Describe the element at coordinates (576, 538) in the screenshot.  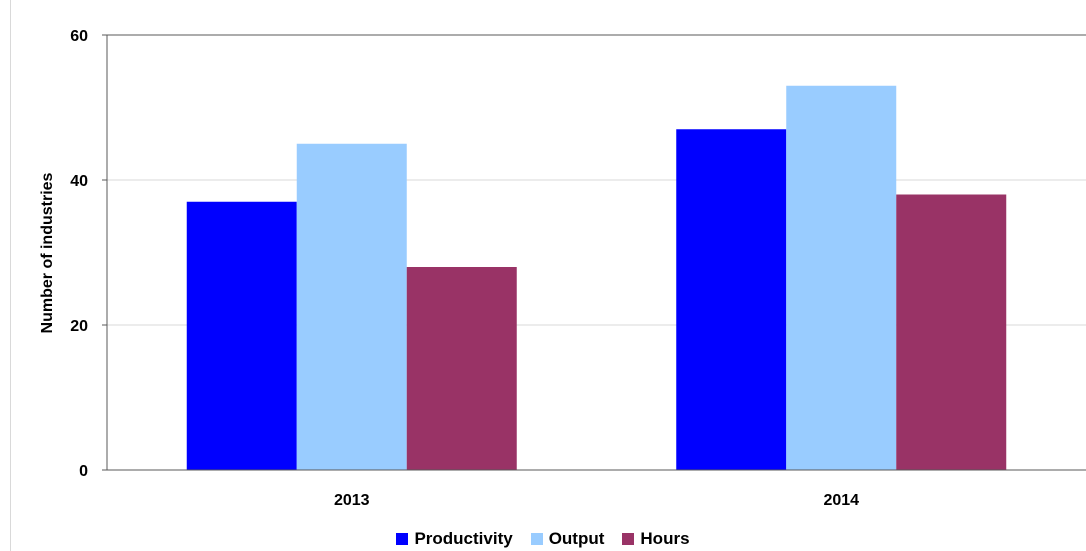
I see `legend-label: Output` at that location.